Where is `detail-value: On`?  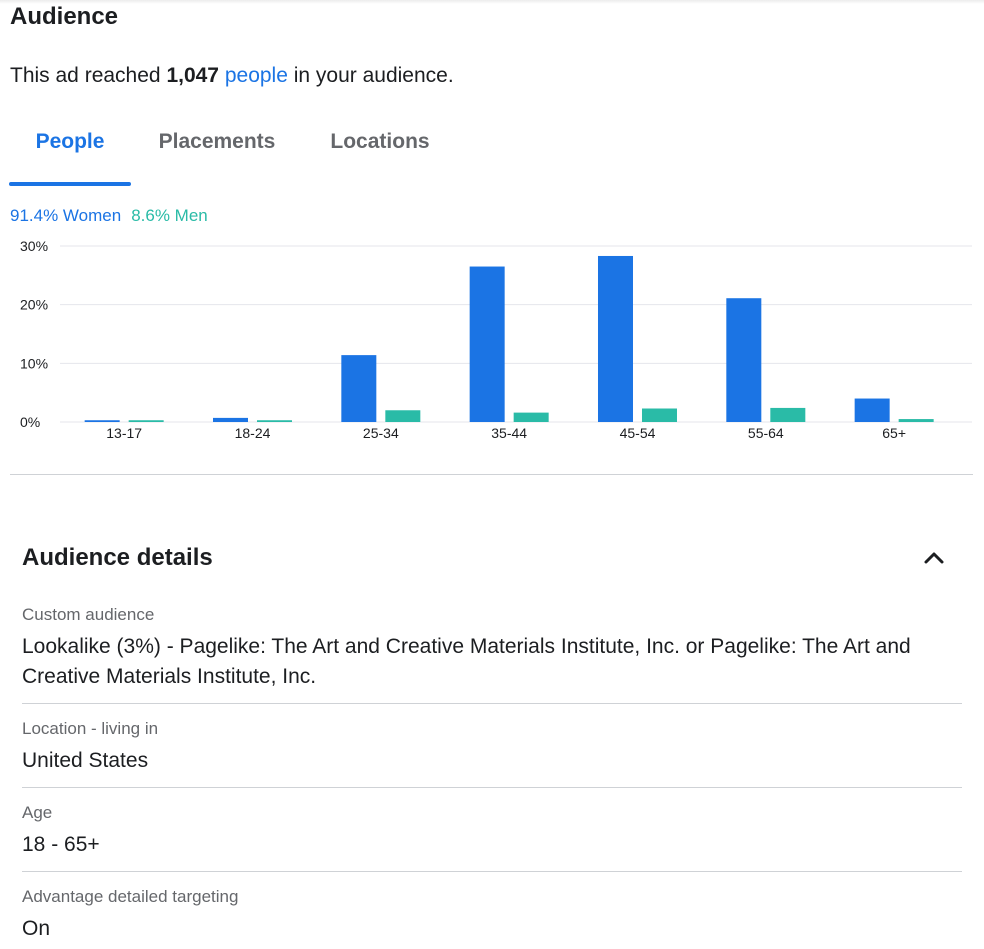 detail-value: On is located at coordinates (36, 928).